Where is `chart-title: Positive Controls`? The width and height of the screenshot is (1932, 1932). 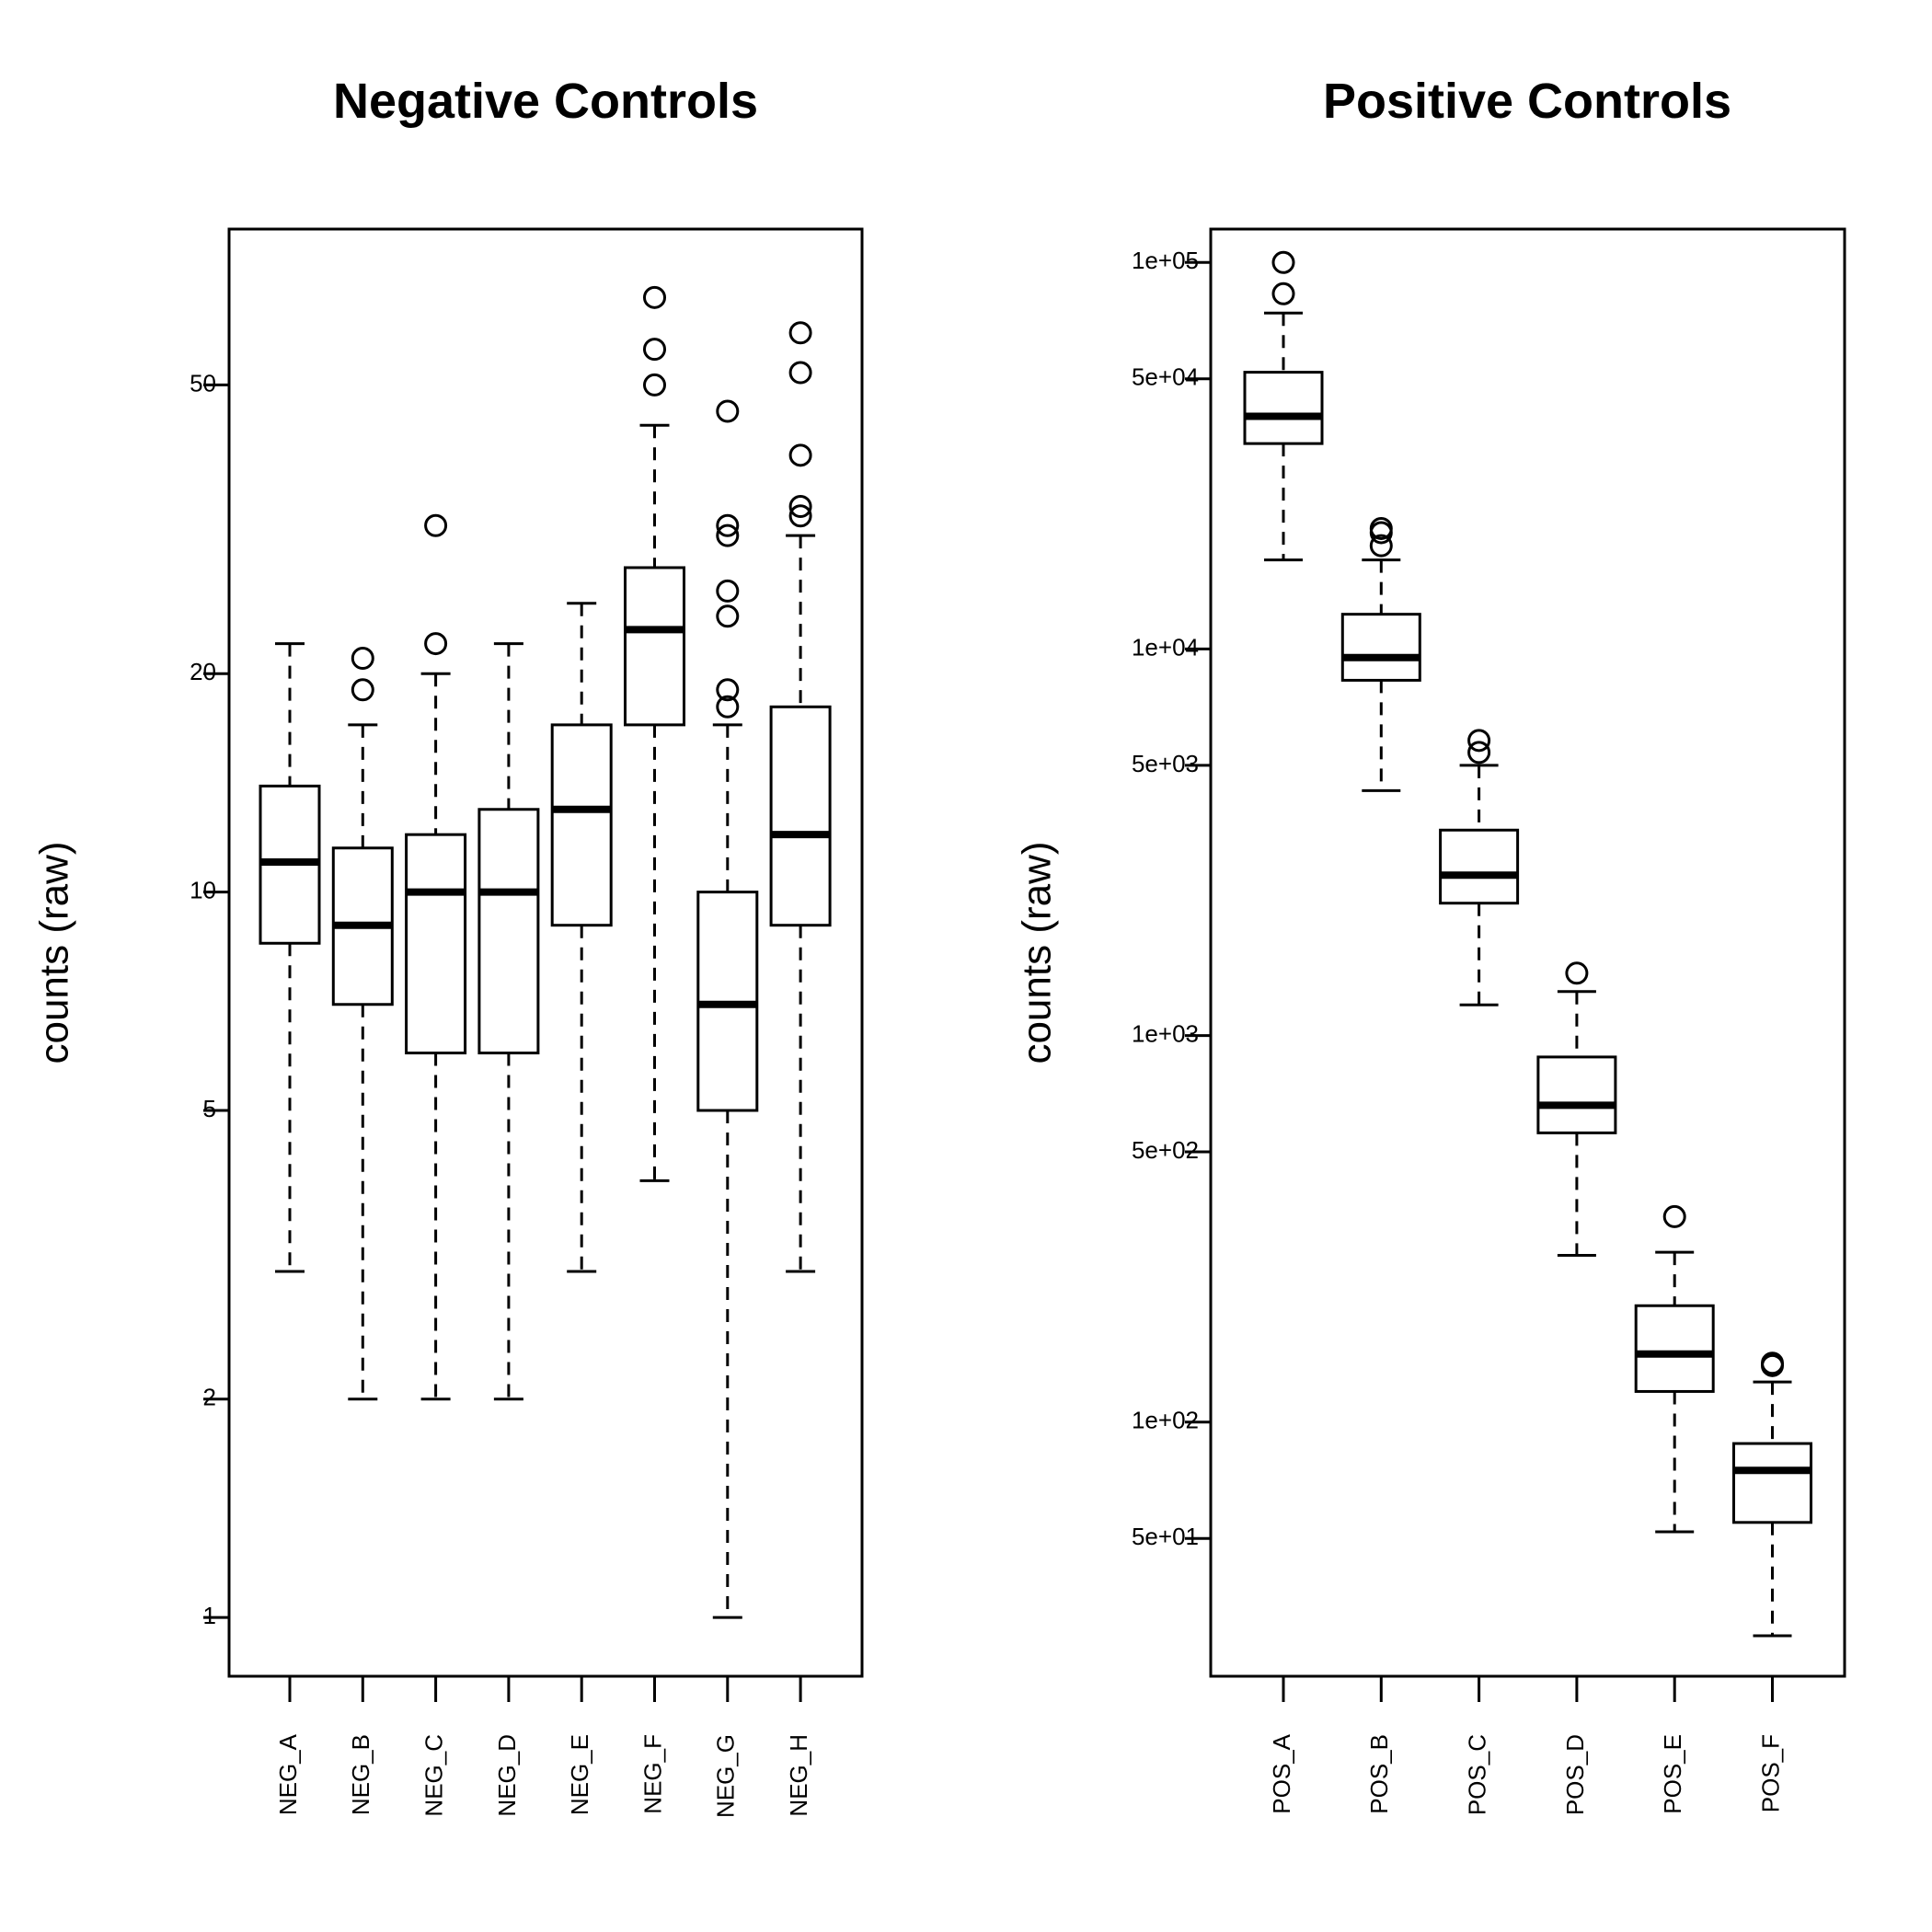
chart-title: Positive Controls is located at coordinates (1527, 101).